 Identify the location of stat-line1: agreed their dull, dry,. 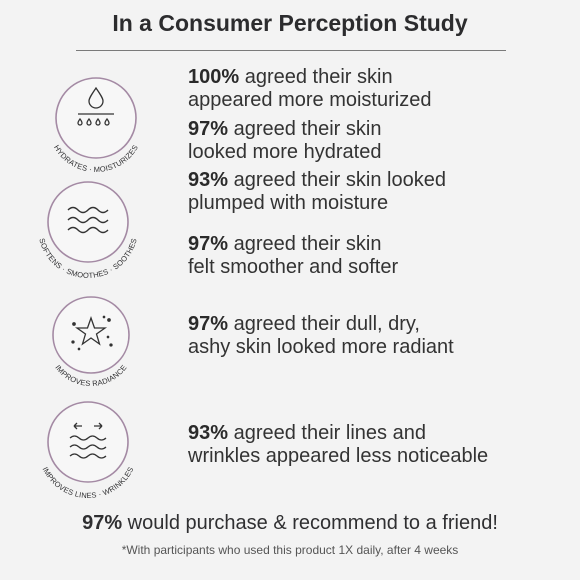
(324, 324).